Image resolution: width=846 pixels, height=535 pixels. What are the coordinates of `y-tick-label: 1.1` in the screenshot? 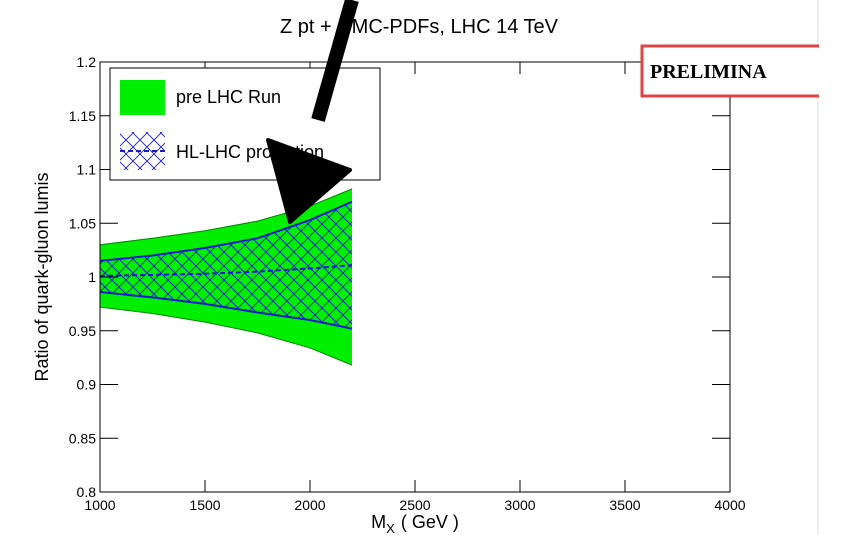 It's located at (87, 170).